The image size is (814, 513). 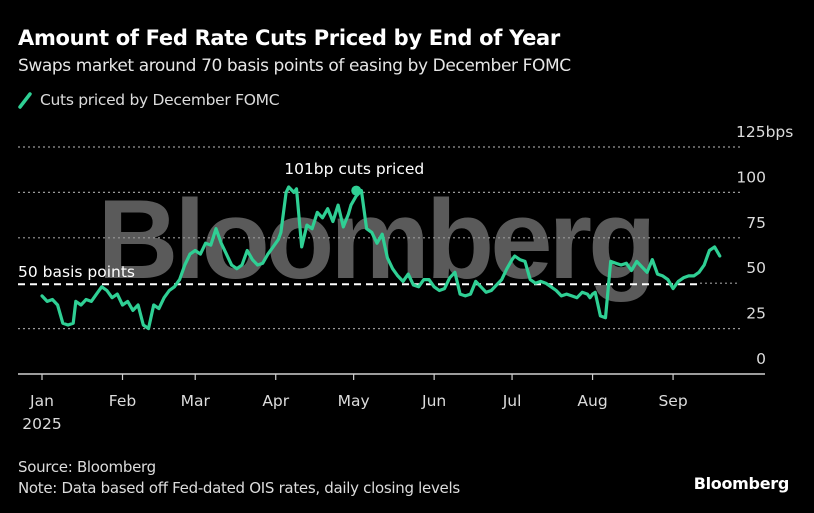 I want to click on x-tick-label: Jan, so click(x=41, y=401).